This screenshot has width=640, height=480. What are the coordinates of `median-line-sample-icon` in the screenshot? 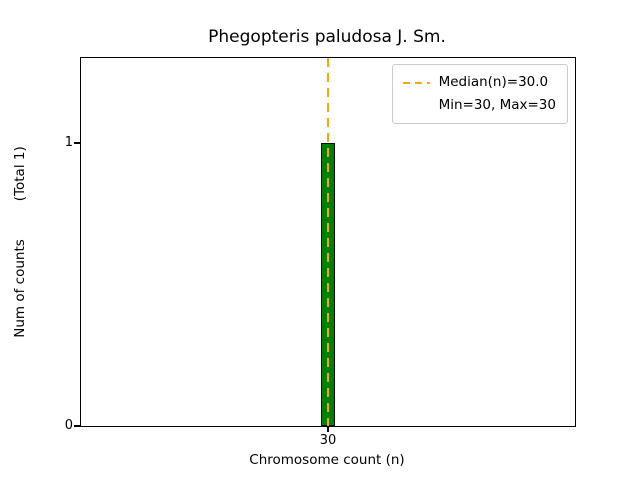 It's located at (416, 82).